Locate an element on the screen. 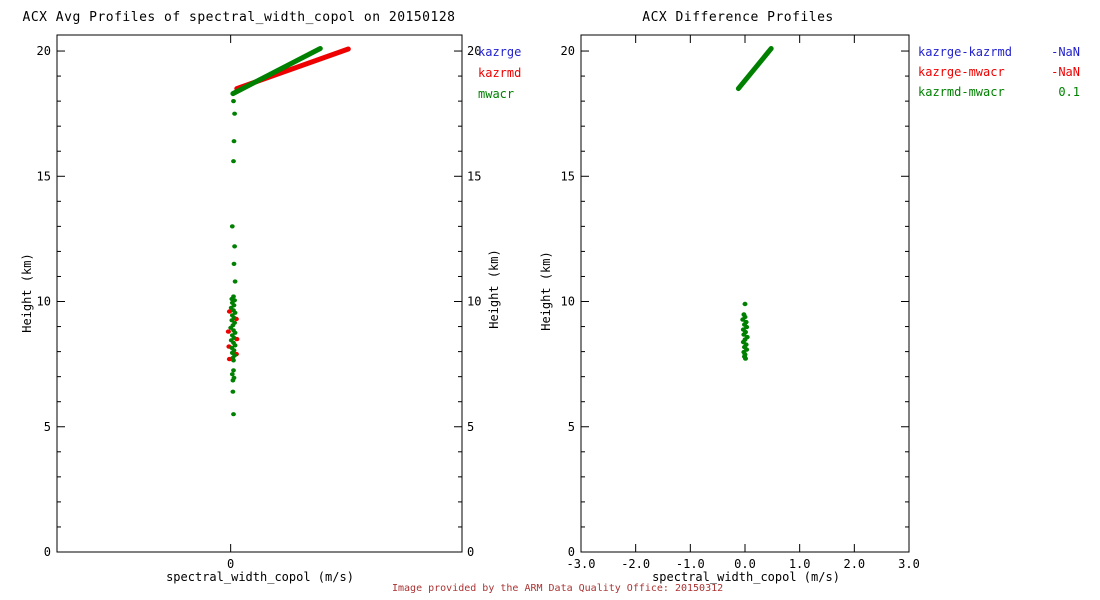 This screenshot has height=600, width=1100. series-mwacr-profile-line is located at coordinates (276, 71).